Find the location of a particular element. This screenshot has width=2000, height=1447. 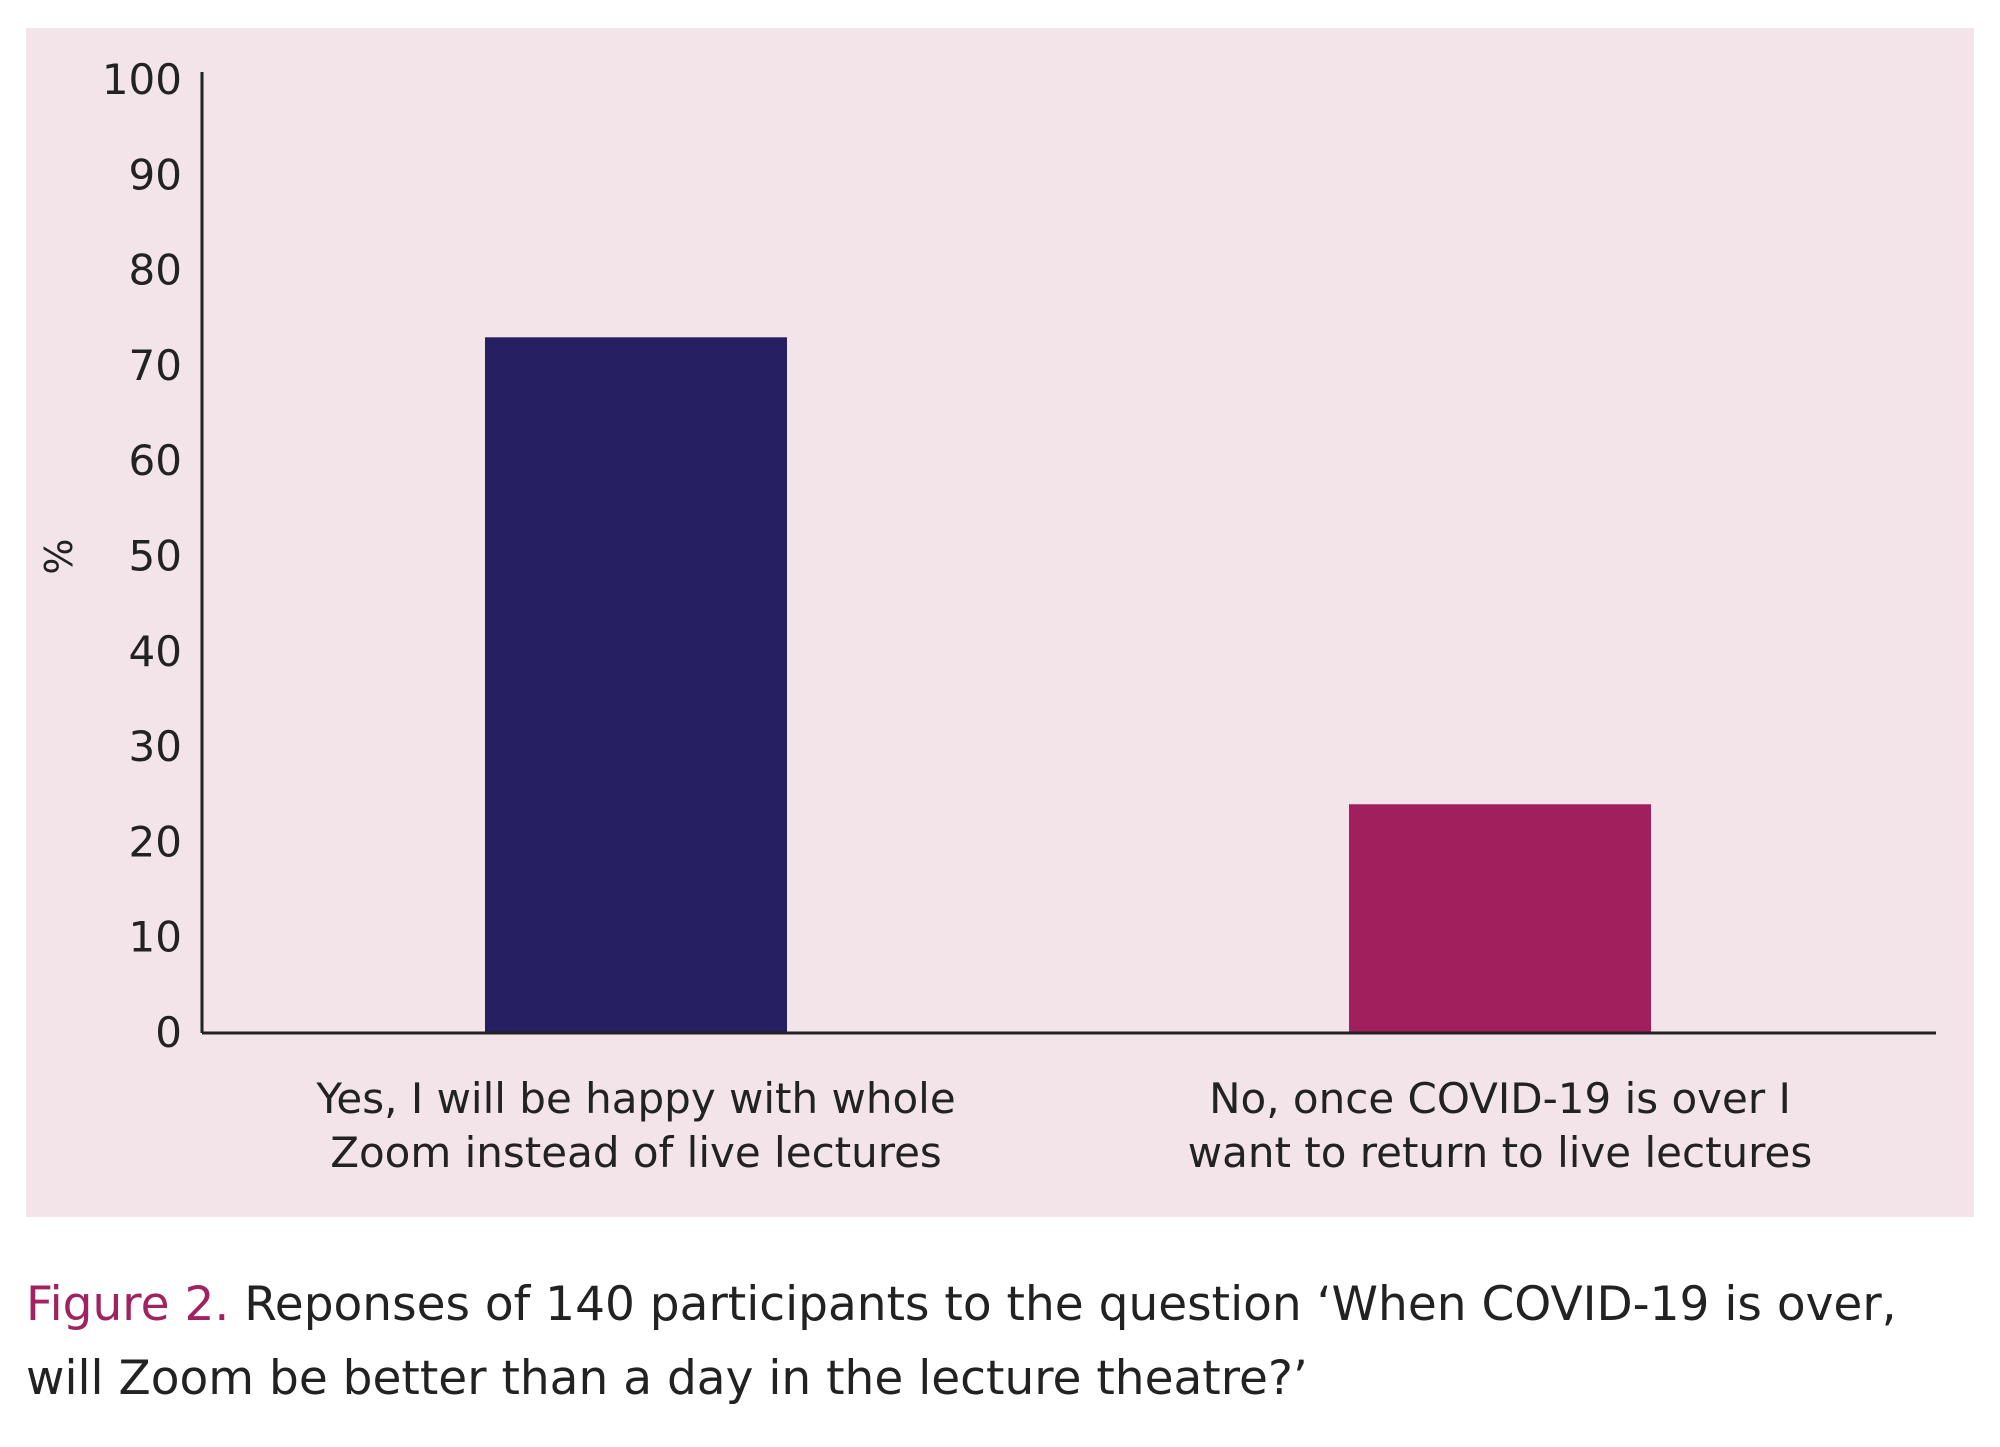

y-tick-label: 50 is located at coordinates (155, 556).